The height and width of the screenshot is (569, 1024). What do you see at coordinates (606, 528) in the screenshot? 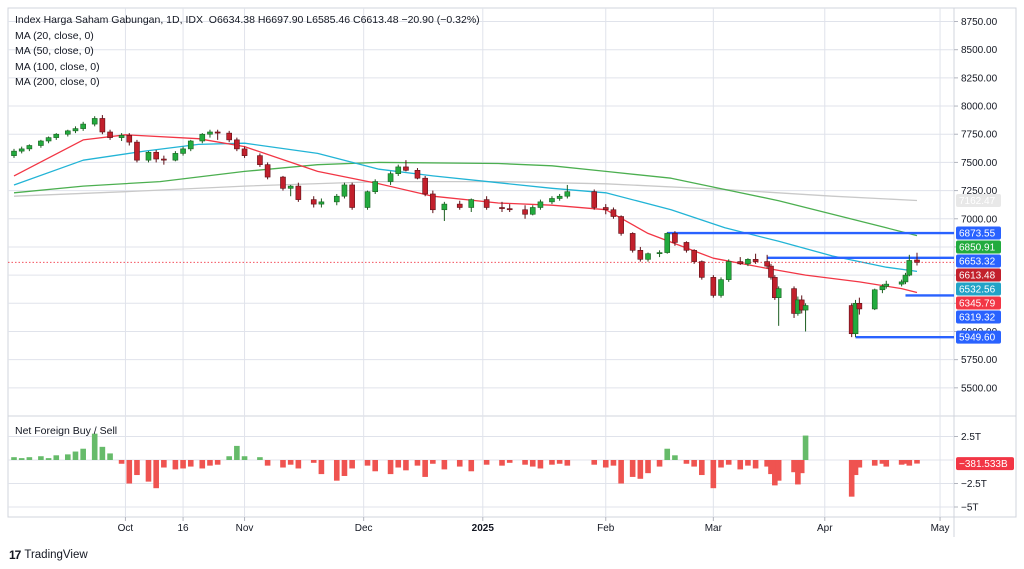
I see `time-tick-label: Feb` at bounding box center [606, 528].